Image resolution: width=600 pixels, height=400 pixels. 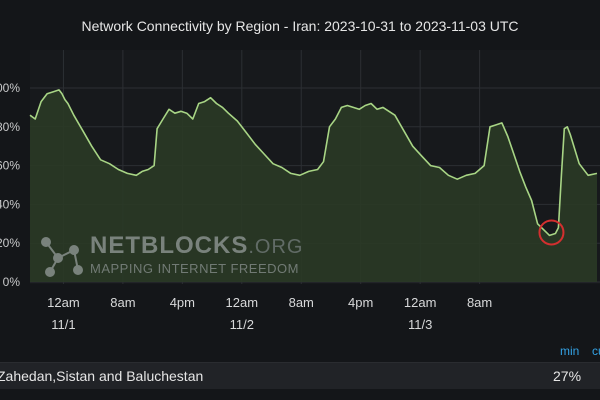 What do you see at coordinates (300, 375) in the screenshot?
I see `legend-series-row: Zahedan,Sistan and Baluchestan 27%` at bounding box center [300, 375].